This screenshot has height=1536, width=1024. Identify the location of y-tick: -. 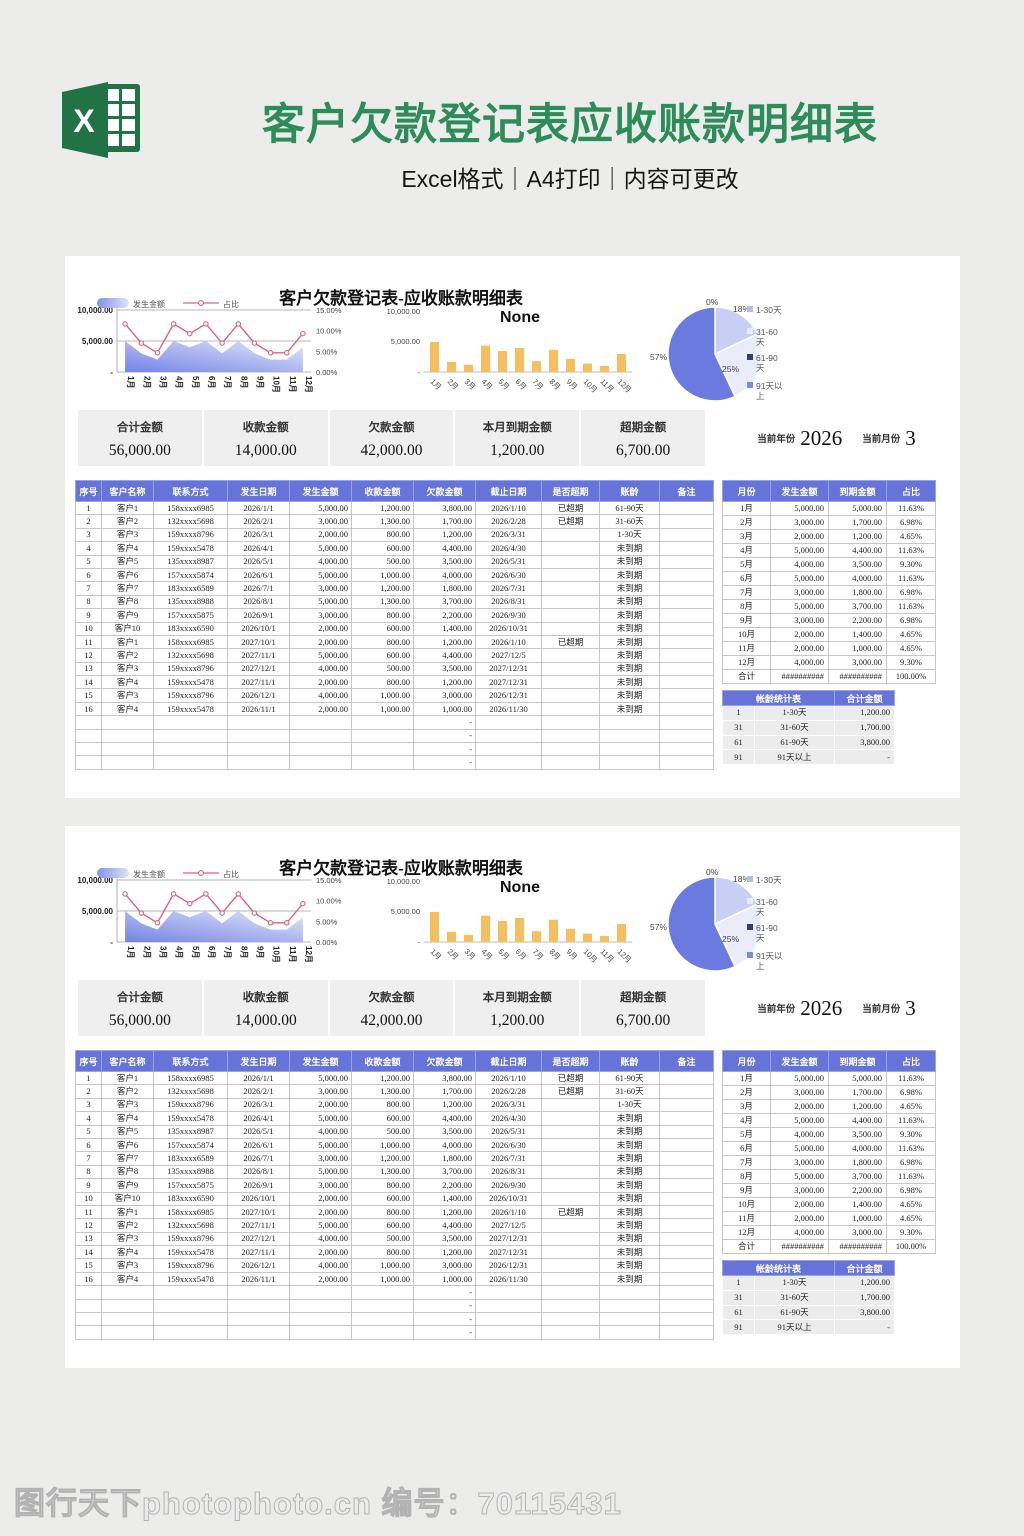
(111, 942).